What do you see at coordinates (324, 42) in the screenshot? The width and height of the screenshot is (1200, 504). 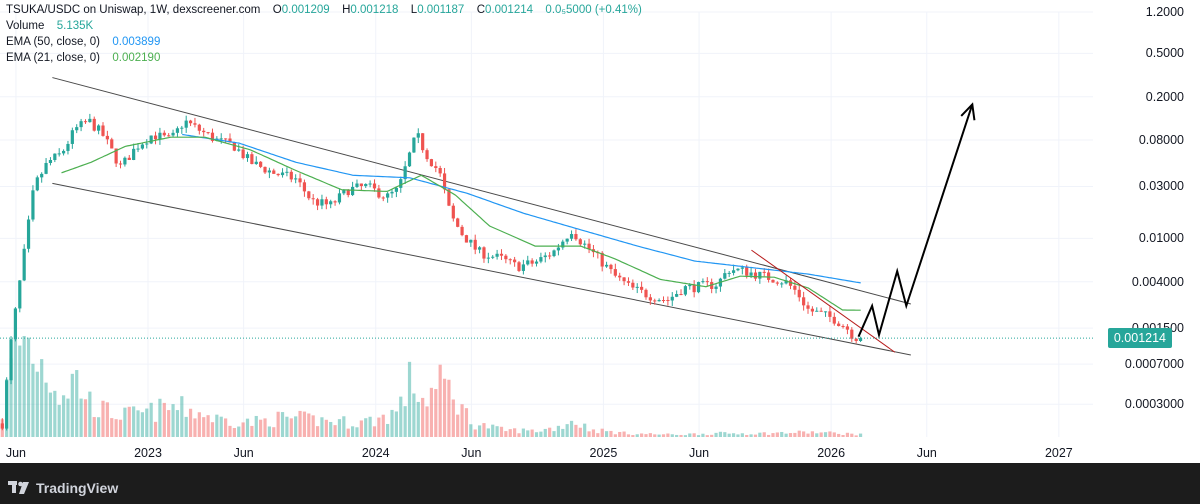 I see `legend-ema50-row: EMA (50, close, 0) 0.003899` at bounding box center [324, 42].